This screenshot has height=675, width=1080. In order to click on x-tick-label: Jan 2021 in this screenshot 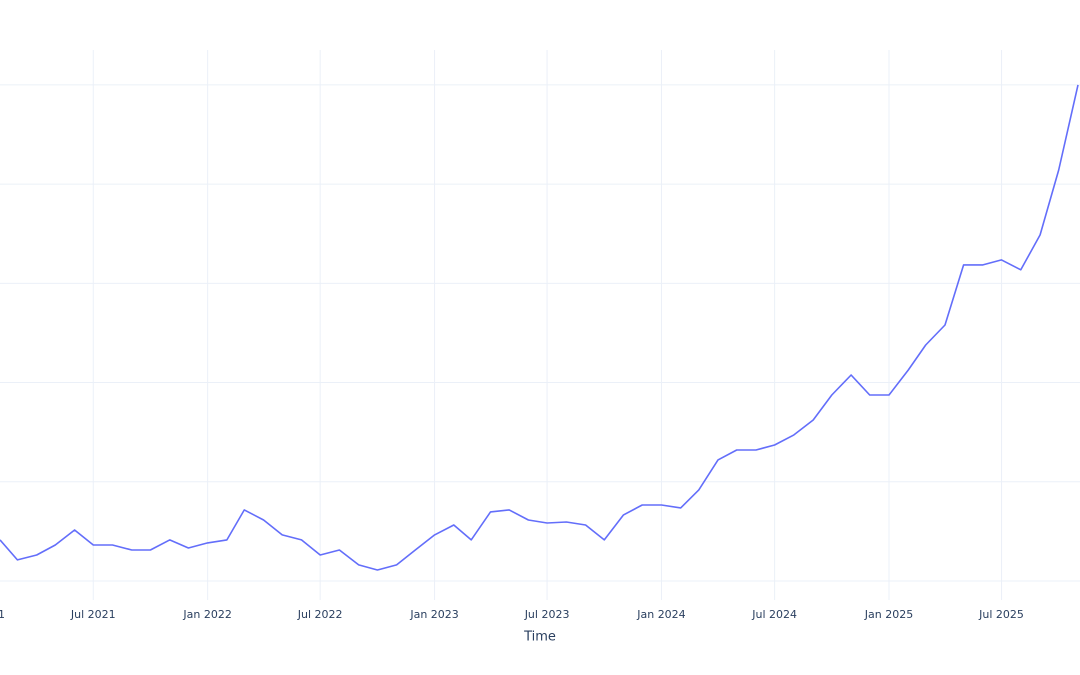, I will do `click(2, 614)`.